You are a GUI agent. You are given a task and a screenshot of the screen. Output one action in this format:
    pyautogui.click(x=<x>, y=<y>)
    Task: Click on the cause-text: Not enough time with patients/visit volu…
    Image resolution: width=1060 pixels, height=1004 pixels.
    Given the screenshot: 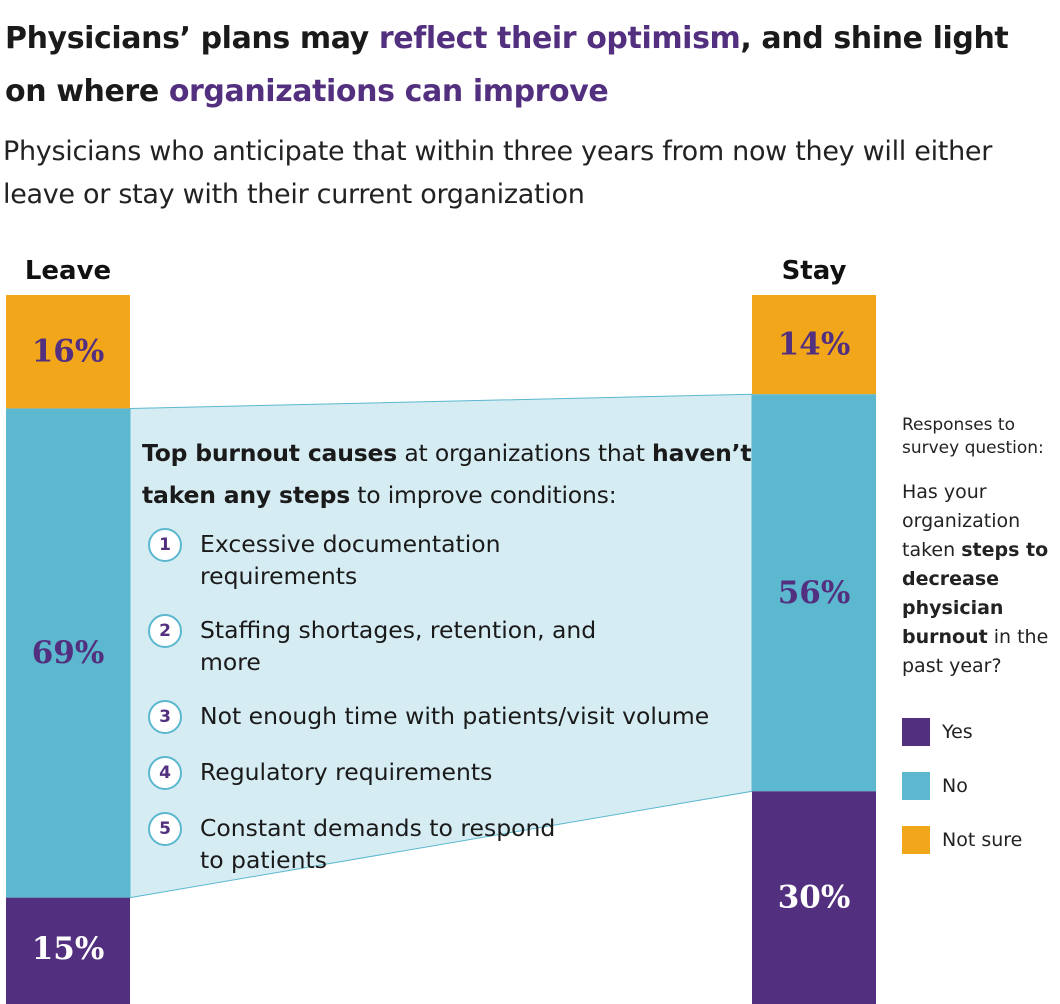 What is the action you would take?
    pyautogui.click(x=455, y=716)
    